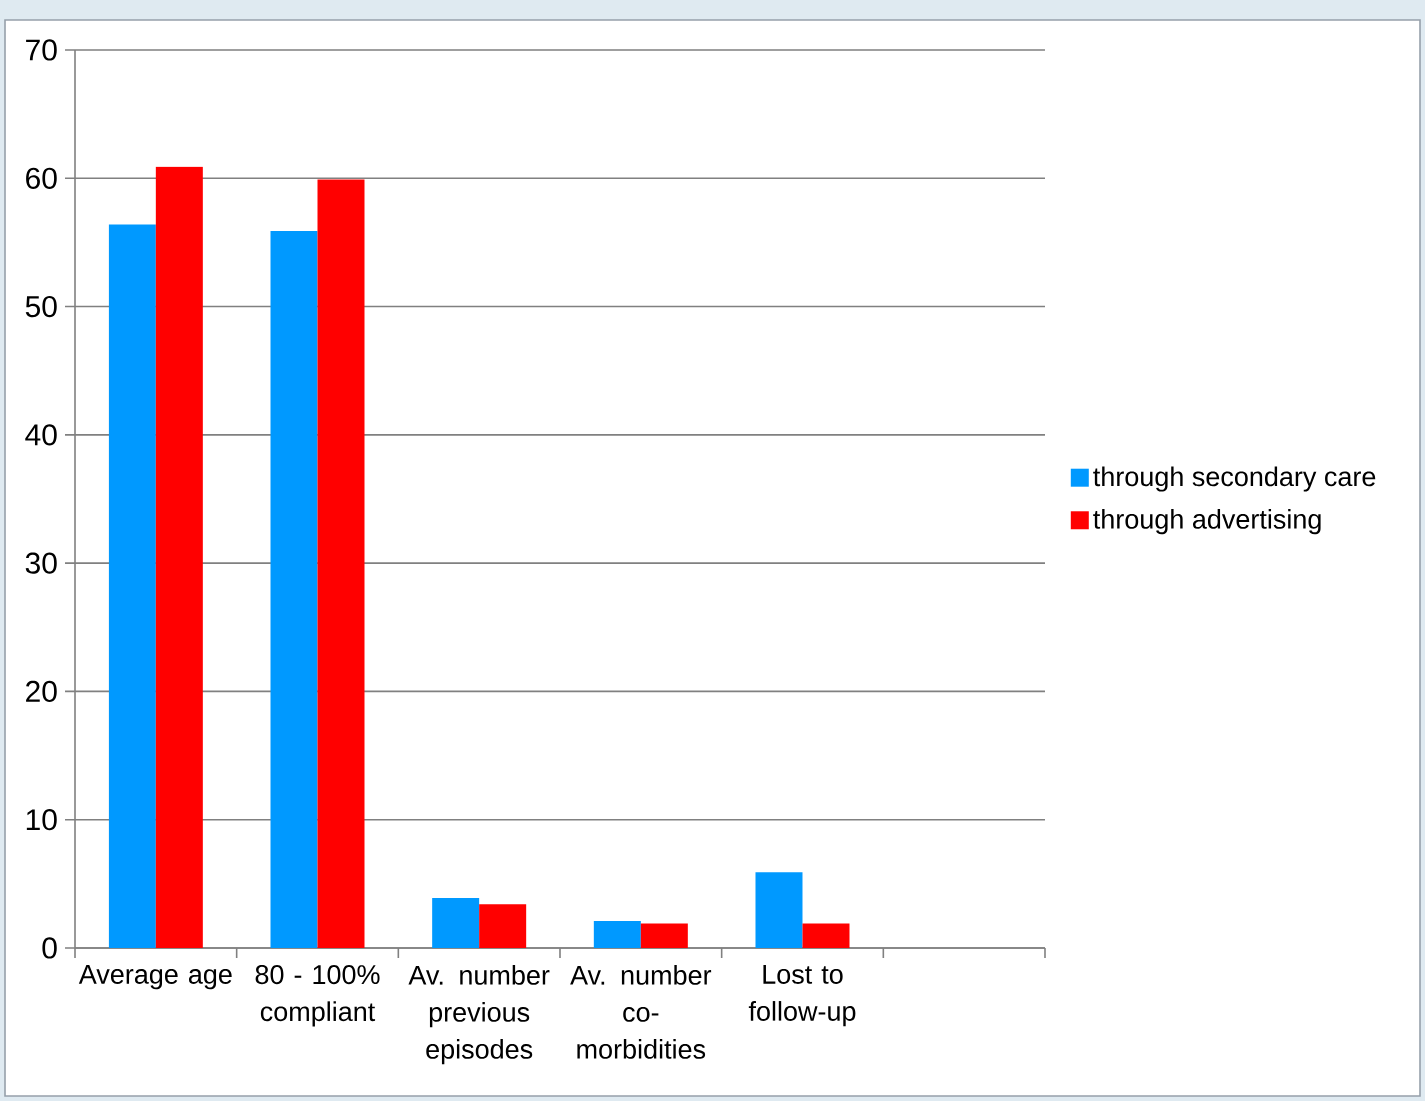  Describe the element at coordinates (802, 996) in the screenshot. I see `x-tick-label: Lost to follow-up` at that location.